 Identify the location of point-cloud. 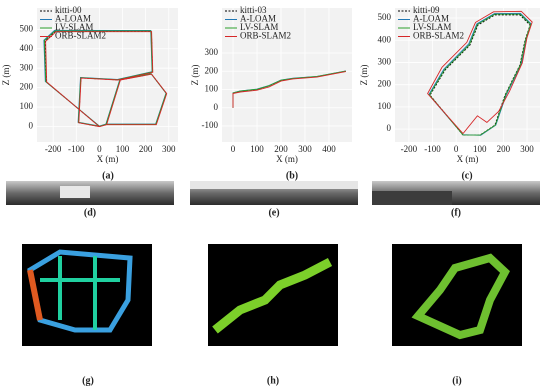
(457, 295).